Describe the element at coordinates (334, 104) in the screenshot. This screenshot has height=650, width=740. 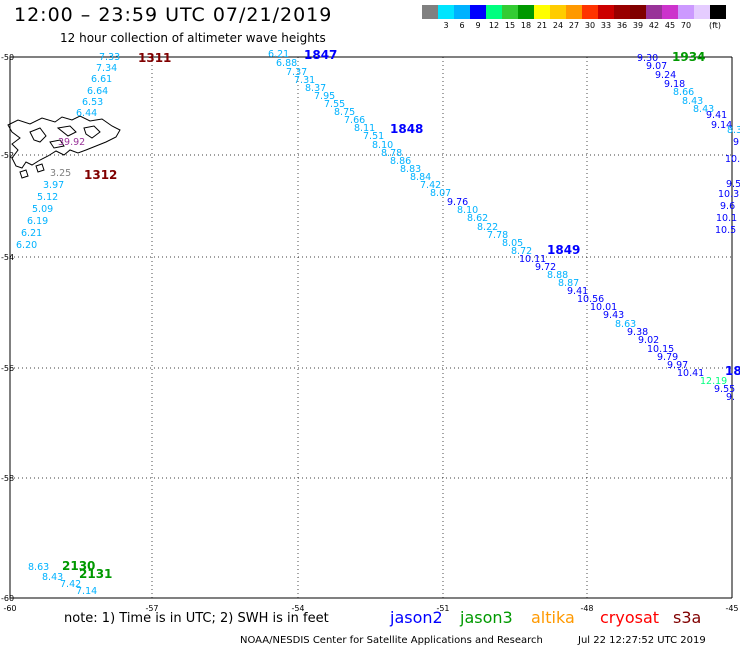
I see `wave-height-label: 7.55` at that location.